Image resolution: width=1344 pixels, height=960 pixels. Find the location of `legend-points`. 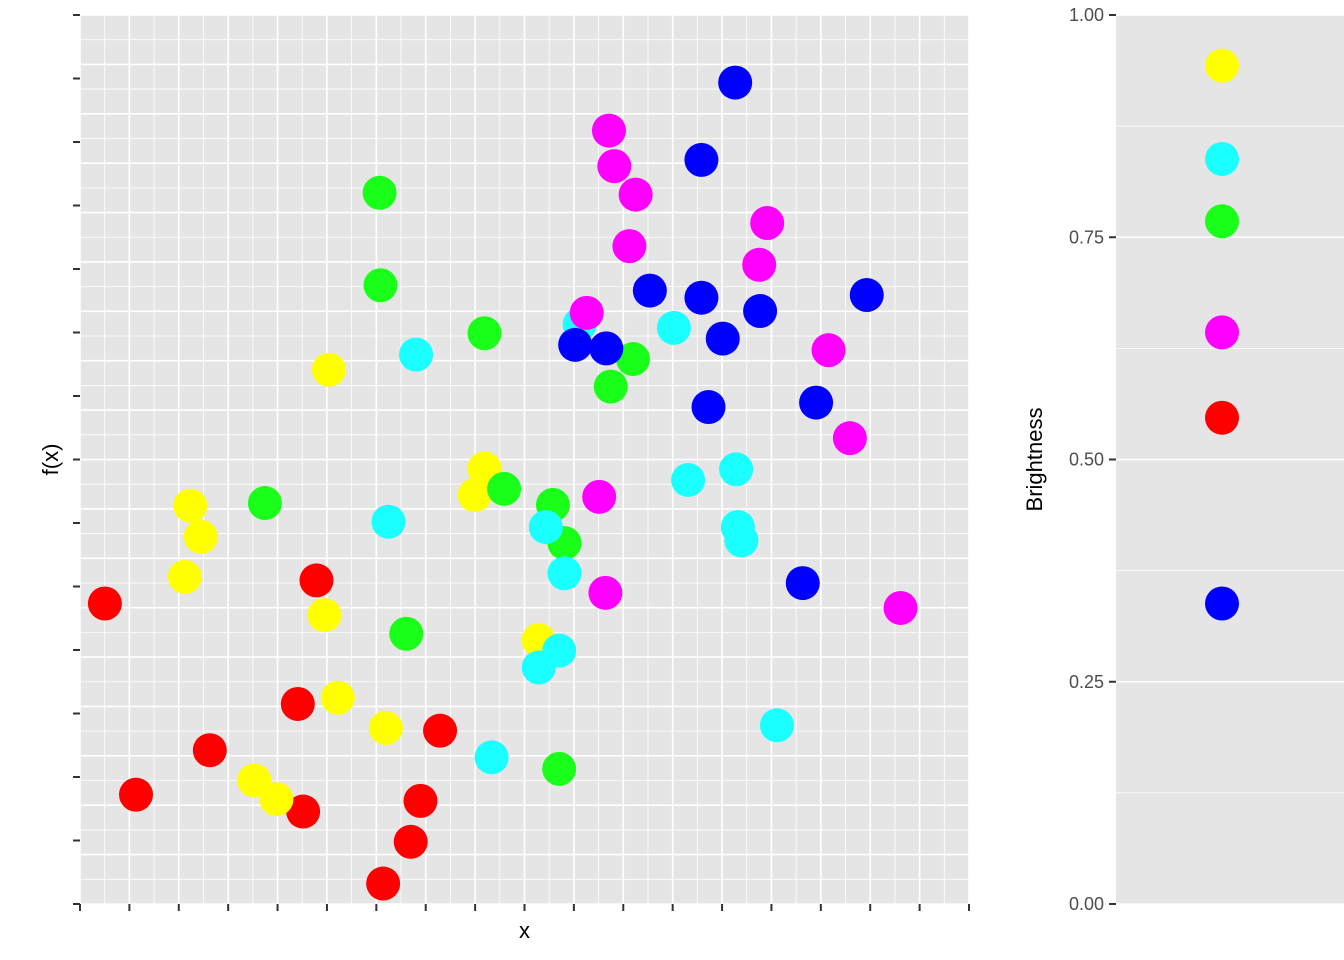

legend-points is located at coordinates (1222, 334).